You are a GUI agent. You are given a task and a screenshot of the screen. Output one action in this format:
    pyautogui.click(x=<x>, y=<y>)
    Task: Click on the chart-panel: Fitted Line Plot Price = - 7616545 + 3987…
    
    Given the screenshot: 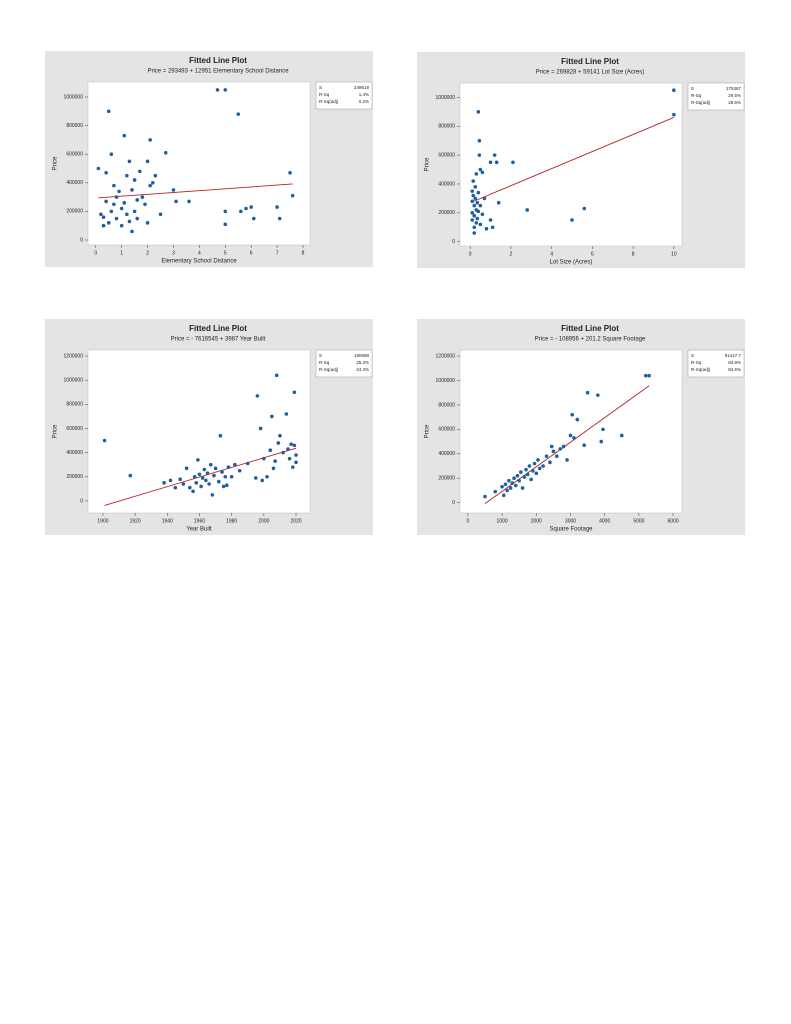 What is the action you would take?
    pyautogui.click(x=209, y=427)
    